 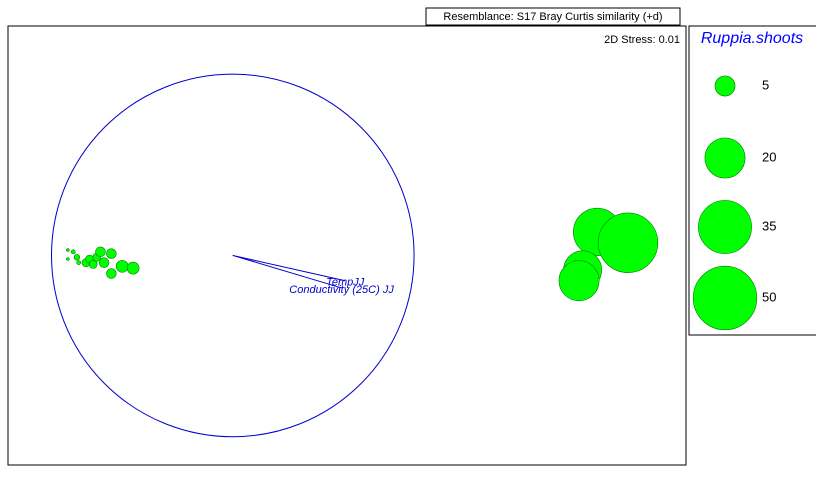 What do you see at coordinates (752, 180) in the screenshot?
I see `legend-box` at bounding box center [752, 180].